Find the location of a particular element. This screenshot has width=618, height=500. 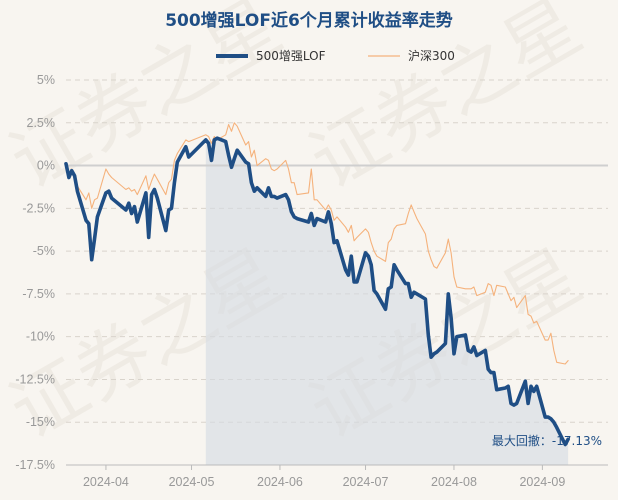

y-tick-label: -5% is located at coordinates (44, 251).